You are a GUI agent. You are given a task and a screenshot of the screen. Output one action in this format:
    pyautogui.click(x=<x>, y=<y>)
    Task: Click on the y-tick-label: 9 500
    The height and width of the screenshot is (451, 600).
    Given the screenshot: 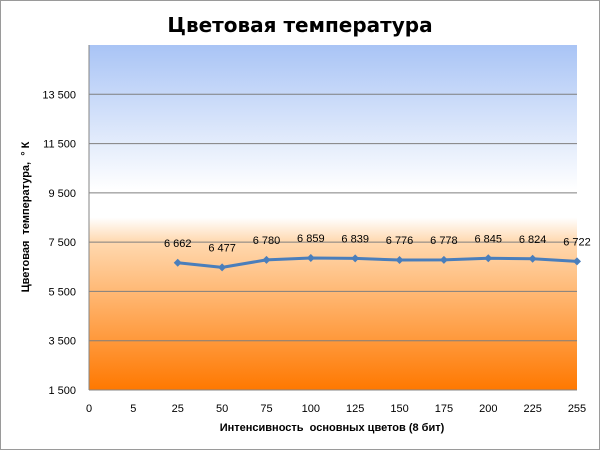 What is the action you would take?
    pyautogui.click(x=62, y=194)
    